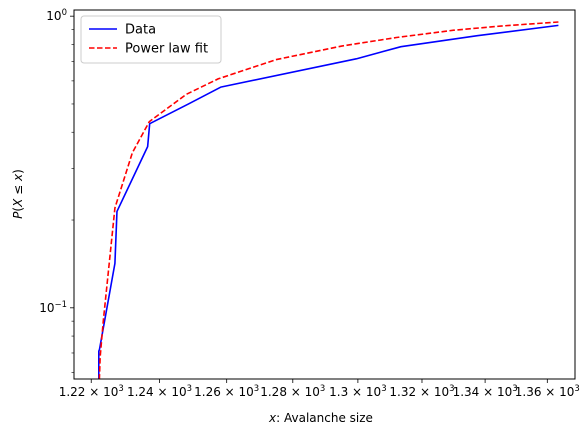 Image resolution: width=582 pixels, height=436 pixels. What do you see at coordinates (53, 307) in the screenshot?
I see `y-tick-label: 10⁻¹` at bounding box center [53, 307].